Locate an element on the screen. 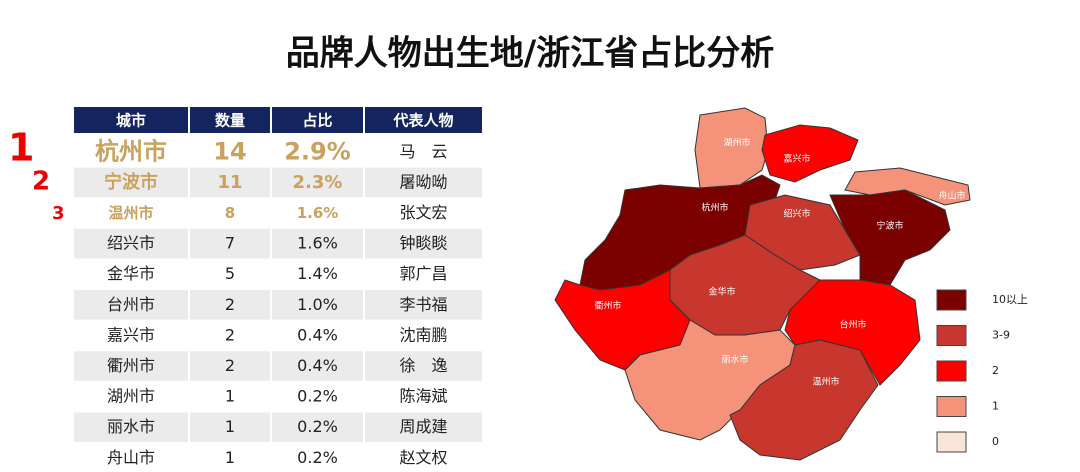  cell-text: 宁波市 is located at coordinates (131, 182).